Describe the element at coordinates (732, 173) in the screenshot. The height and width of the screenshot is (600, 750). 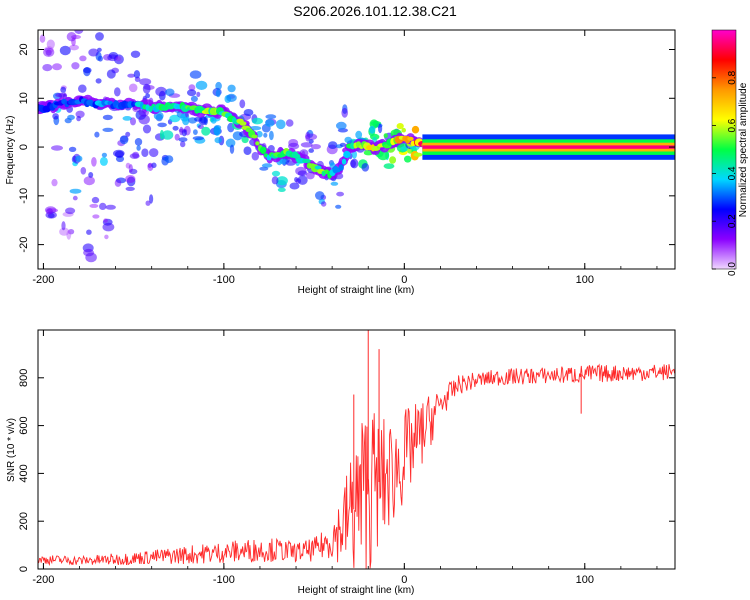
I see `colorbar-tick-label: 0.4` at that location.